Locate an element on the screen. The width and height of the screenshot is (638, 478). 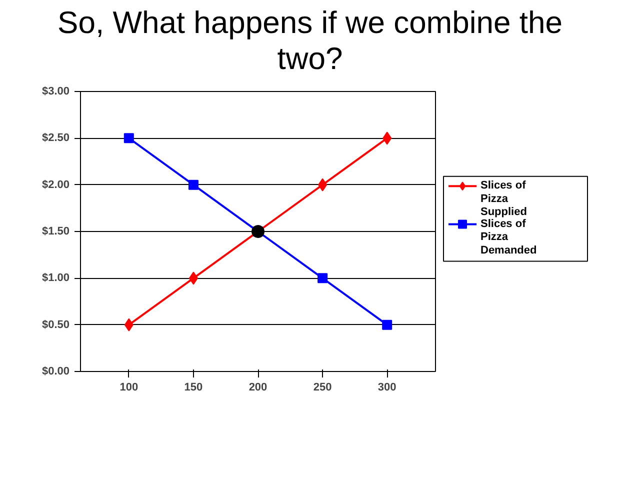
x-tick-label: 150 is located at coordinates (193, 388).